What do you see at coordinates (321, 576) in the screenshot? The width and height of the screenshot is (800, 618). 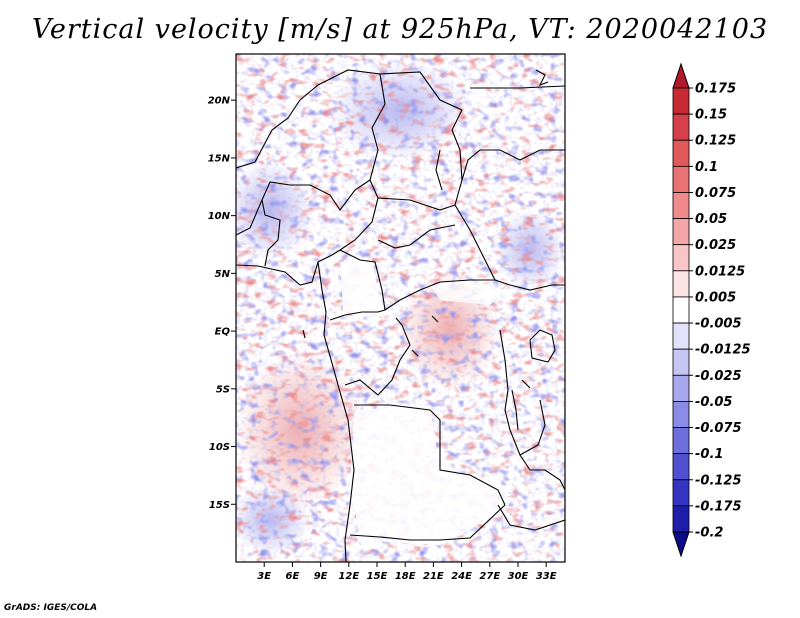 I see `lon-tick-label: 9E` at bounding box center [321, 576].